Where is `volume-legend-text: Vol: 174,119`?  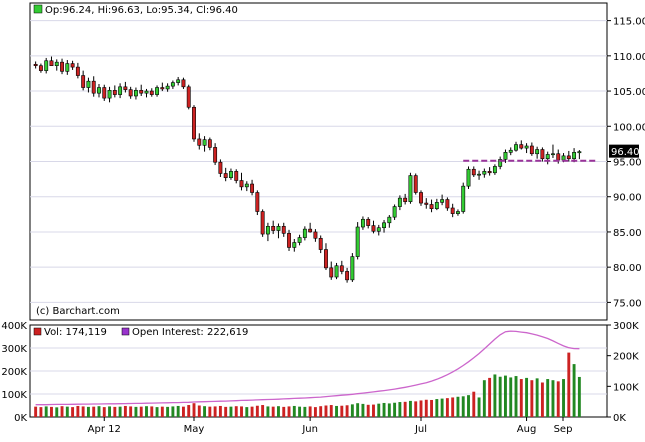 volume-legend-text: Vol: 174,119 is located at coordinates (75, 332).